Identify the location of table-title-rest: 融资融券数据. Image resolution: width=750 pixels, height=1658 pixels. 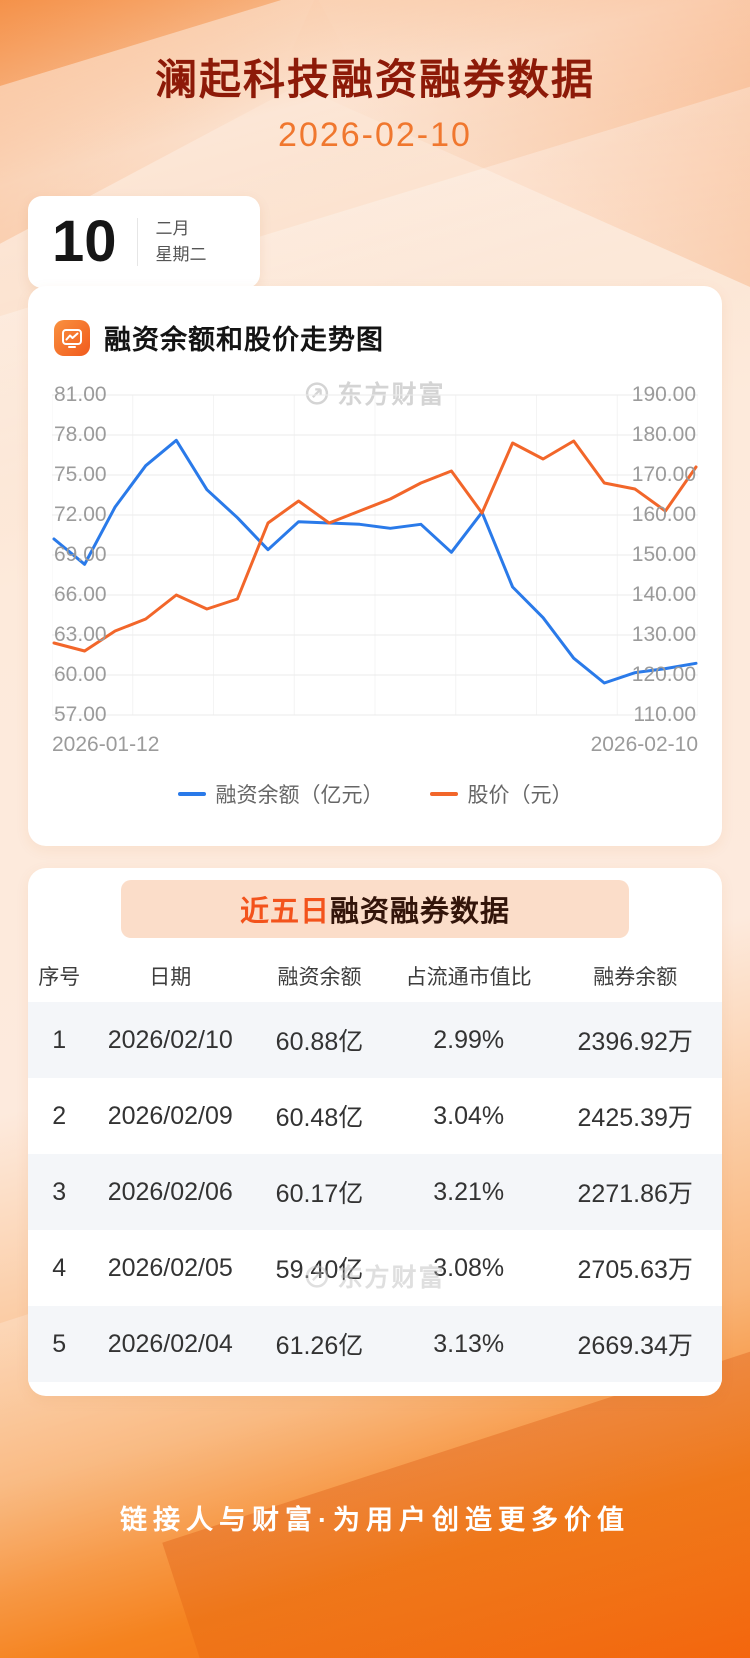
(420, 912).